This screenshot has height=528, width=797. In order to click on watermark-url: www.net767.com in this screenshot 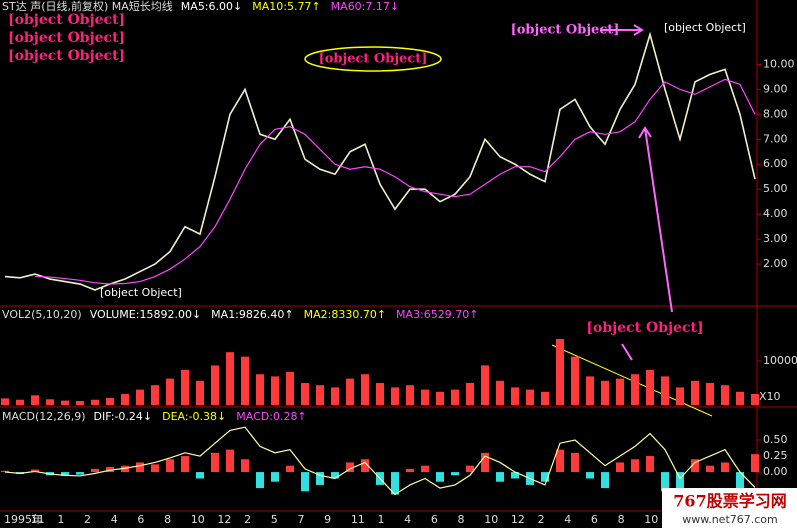, I will do `click(730, 519)`.